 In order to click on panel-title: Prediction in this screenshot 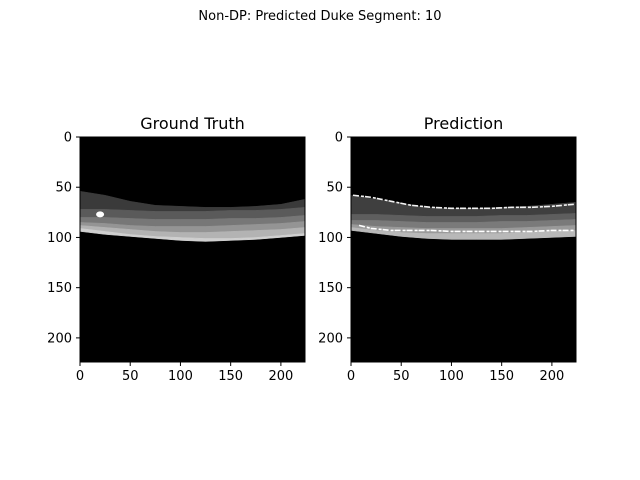, I will do `click(463, 123)`.